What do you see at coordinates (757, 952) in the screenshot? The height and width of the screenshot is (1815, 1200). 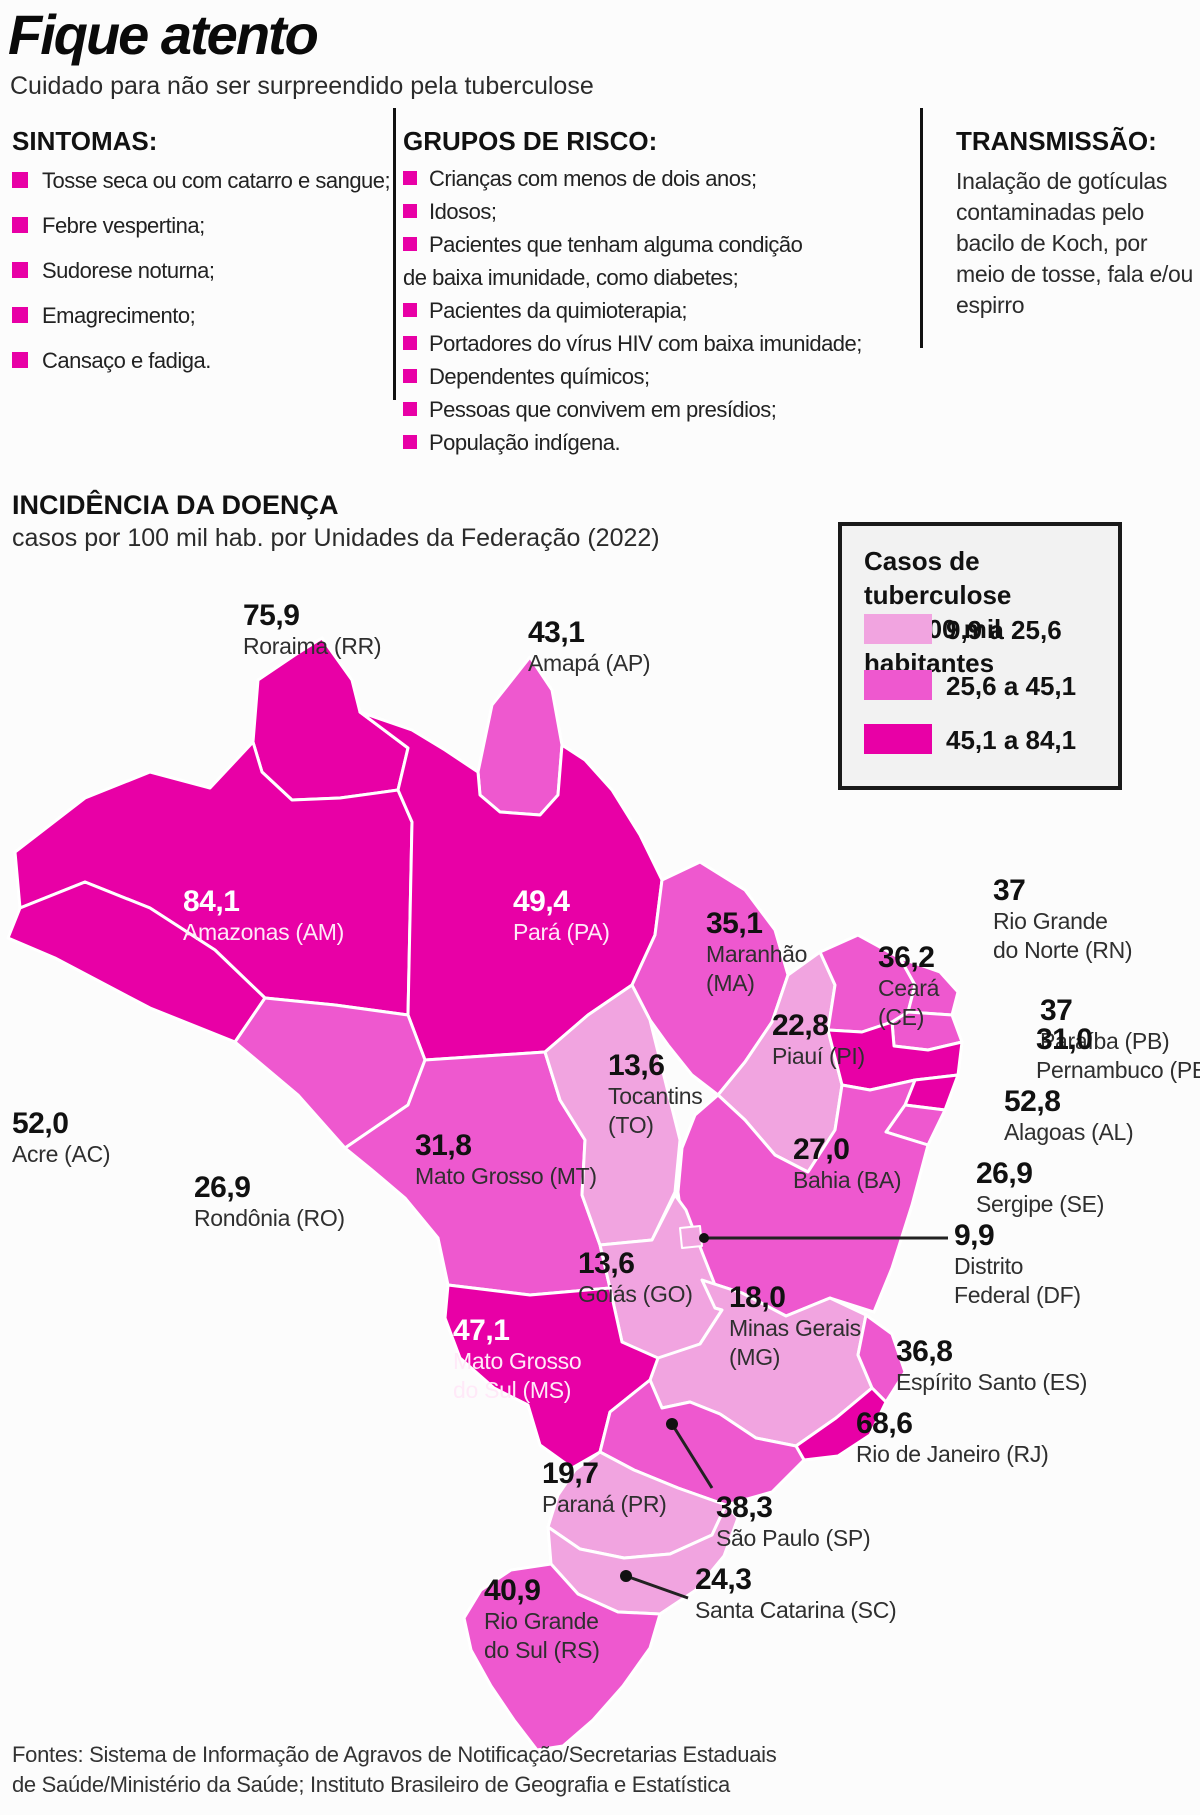 I see `label-maranhao: 35,1 Maranhão (MA)` at bounding box center [757, 952].